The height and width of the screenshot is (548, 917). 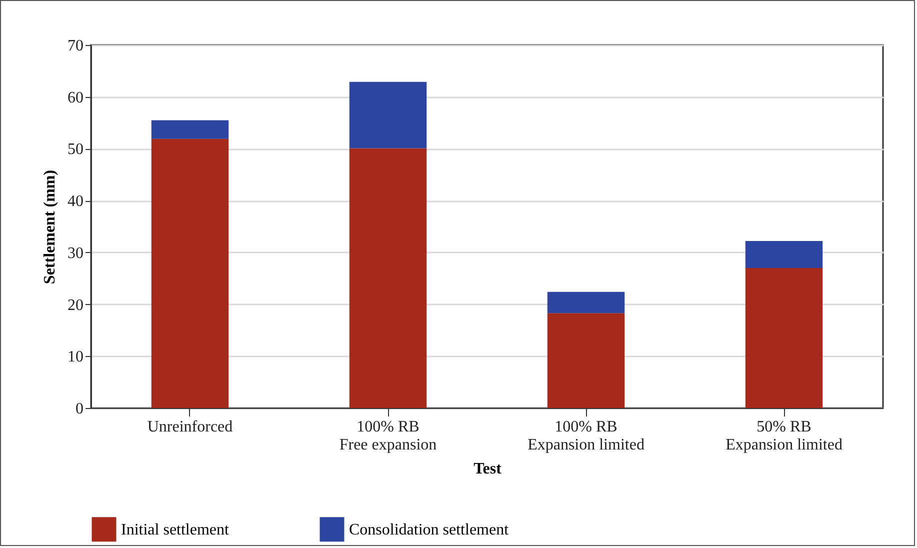 I want to click on y-tick-label: 50, so click(x=76, y=149).